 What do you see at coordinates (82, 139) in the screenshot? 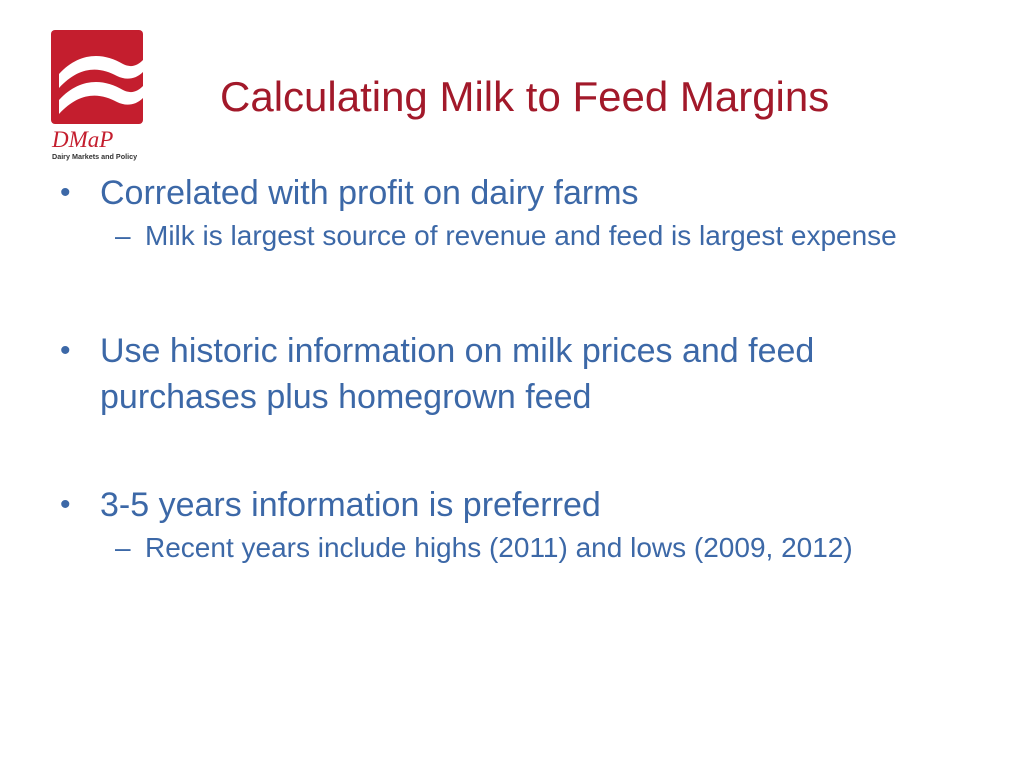
I see `logo-wordmark: DMaP` at bounding box center [82, 139].